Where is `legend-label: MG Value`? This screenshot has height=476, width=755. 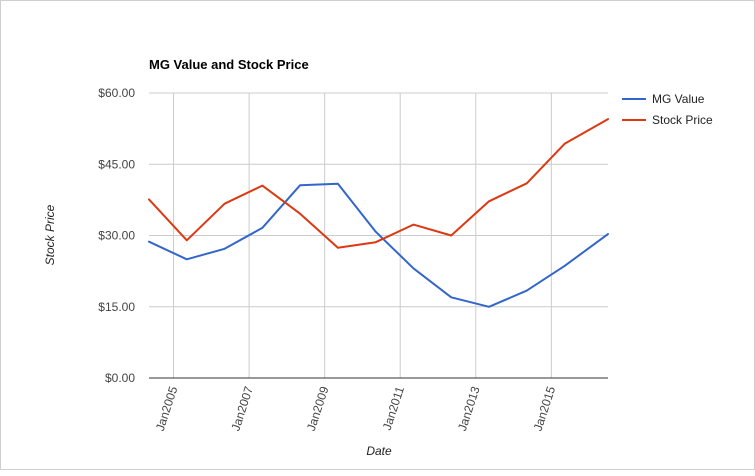 legend-label: MG Value is located at coordinates (678, 99).